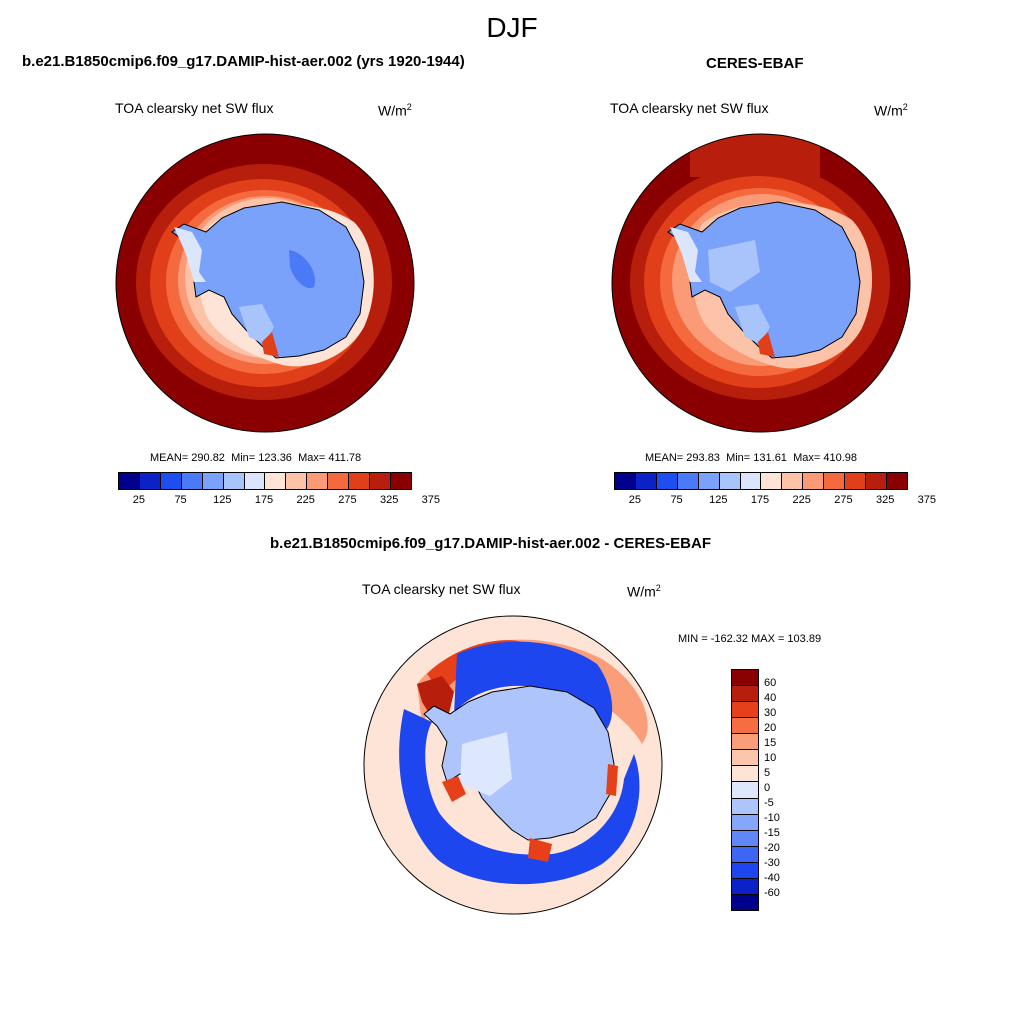  Describe the element at coordinates (770, 728) in the screenshot. I see `colorbar-tick-label: 20` at that location.